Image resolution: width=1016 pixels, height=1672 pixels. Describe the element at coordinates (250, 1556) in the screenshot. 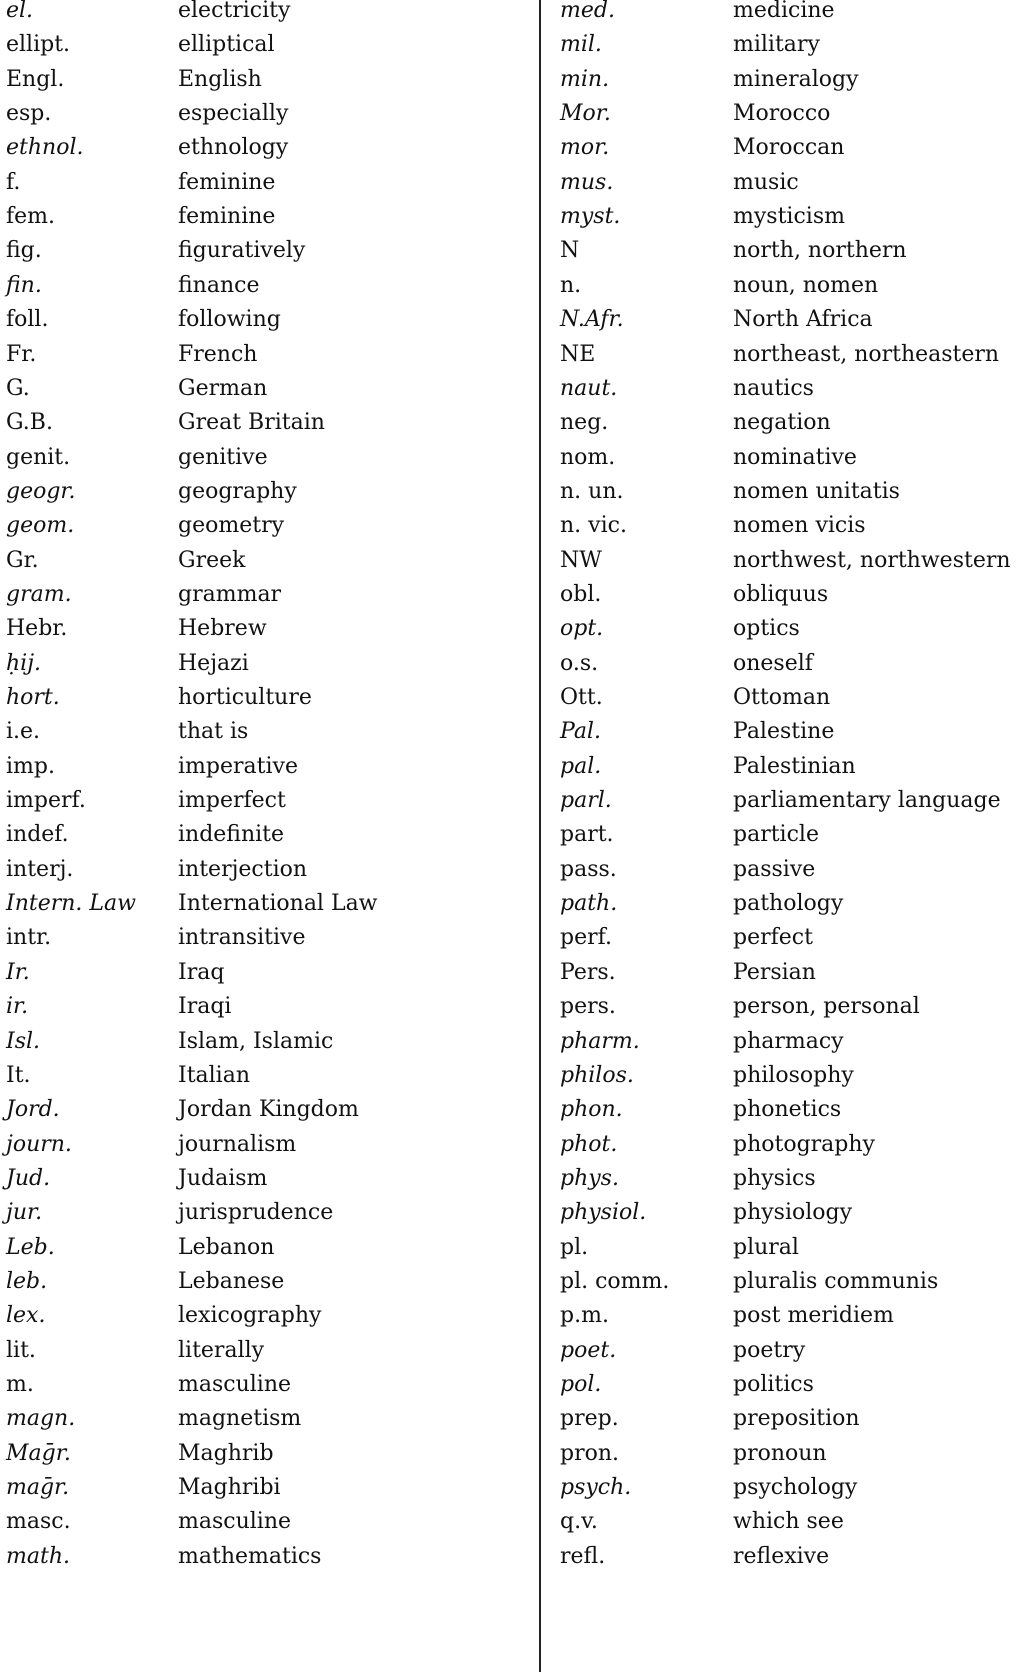

I see `abbreviation-meaning: mathematics` at that location.